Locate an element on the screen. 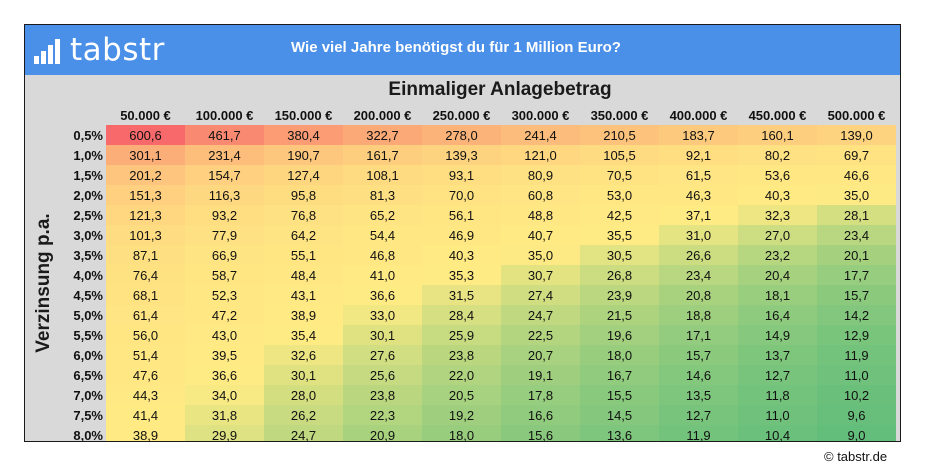  row-header: 2,0% is located at coordinates (88, 195).